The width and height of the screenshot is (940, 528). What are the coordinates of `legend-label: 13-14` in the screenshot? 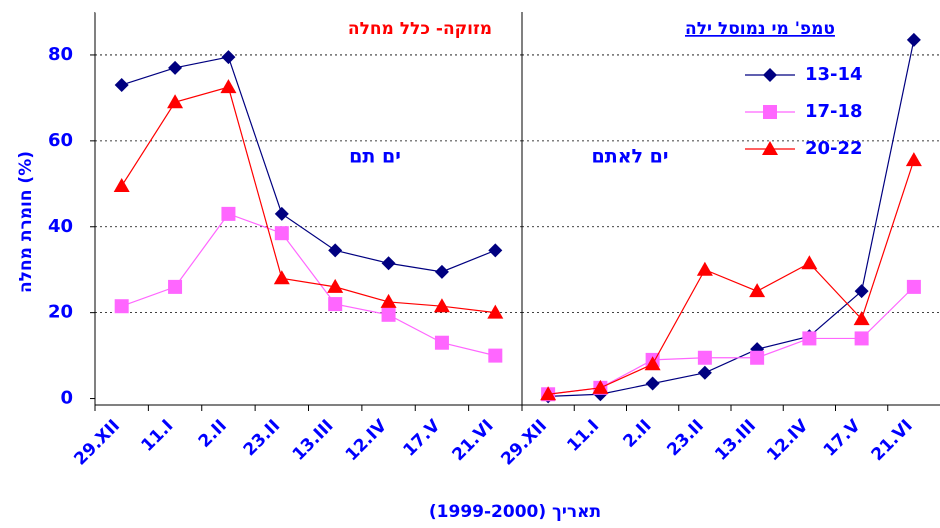 It's located at (834, 74).